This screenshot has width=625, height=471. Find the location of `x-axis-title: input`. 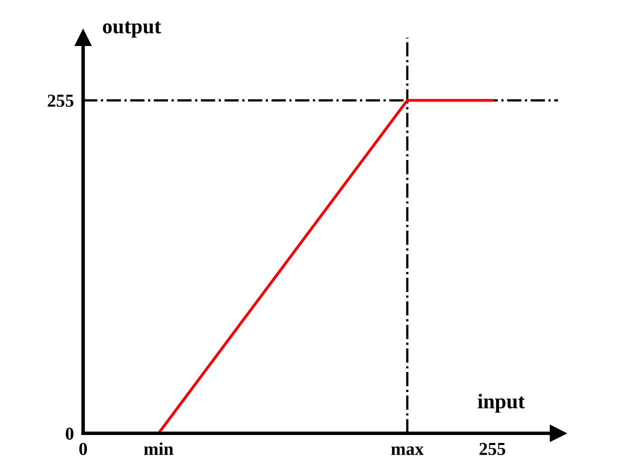

x-axis-title: input is located at coordinates (501, 403).